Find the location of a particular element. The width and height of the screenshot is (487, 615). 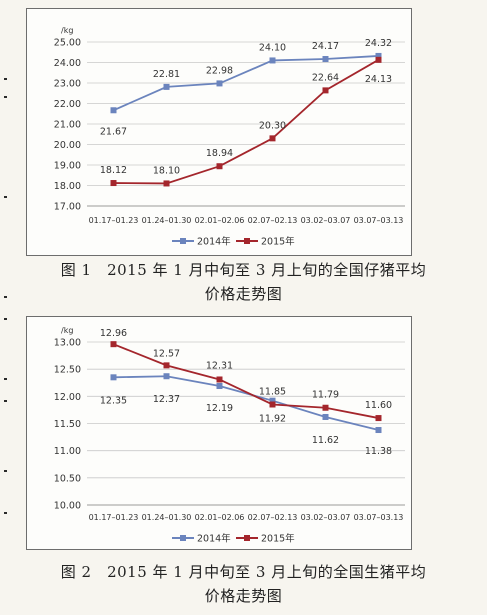

data-label: 11.85 is located at coordinates (272, 391).